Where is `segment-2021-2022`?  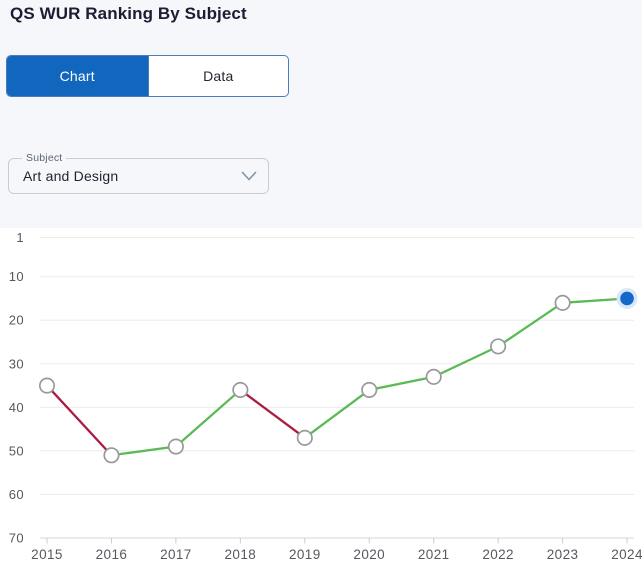 segment-2021-2022 is located at coordinates (466, 362).